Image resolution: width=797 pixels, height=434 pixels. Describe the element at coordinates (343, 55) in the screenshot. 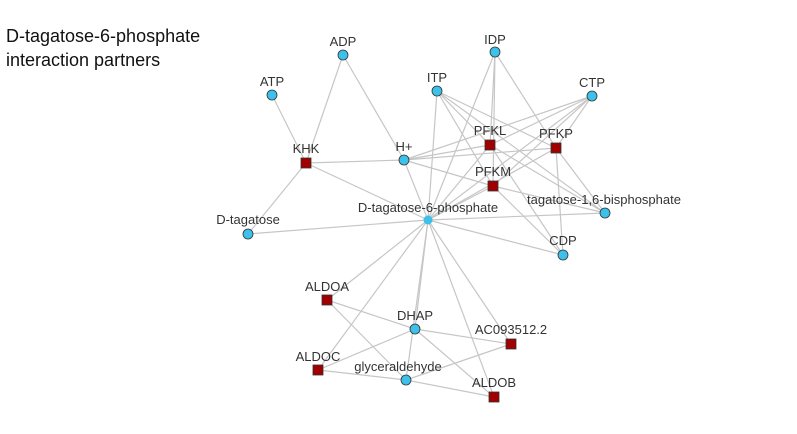

I see `node-adp` at that location.